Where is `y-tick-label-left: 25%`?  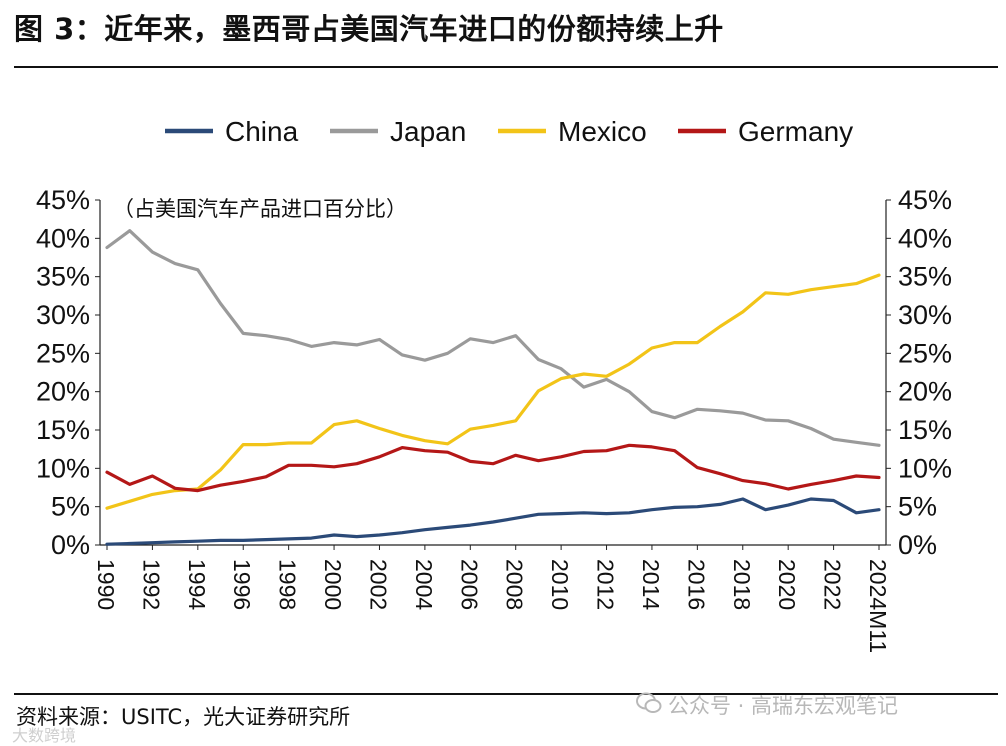
y-tick-label-left: 25% is located at coordinates (63, 353).